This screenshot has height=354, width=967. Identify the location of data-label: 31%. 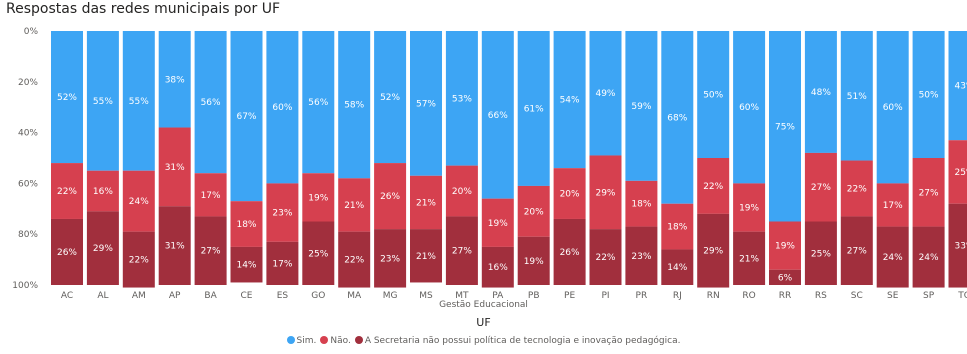
(175, 168).